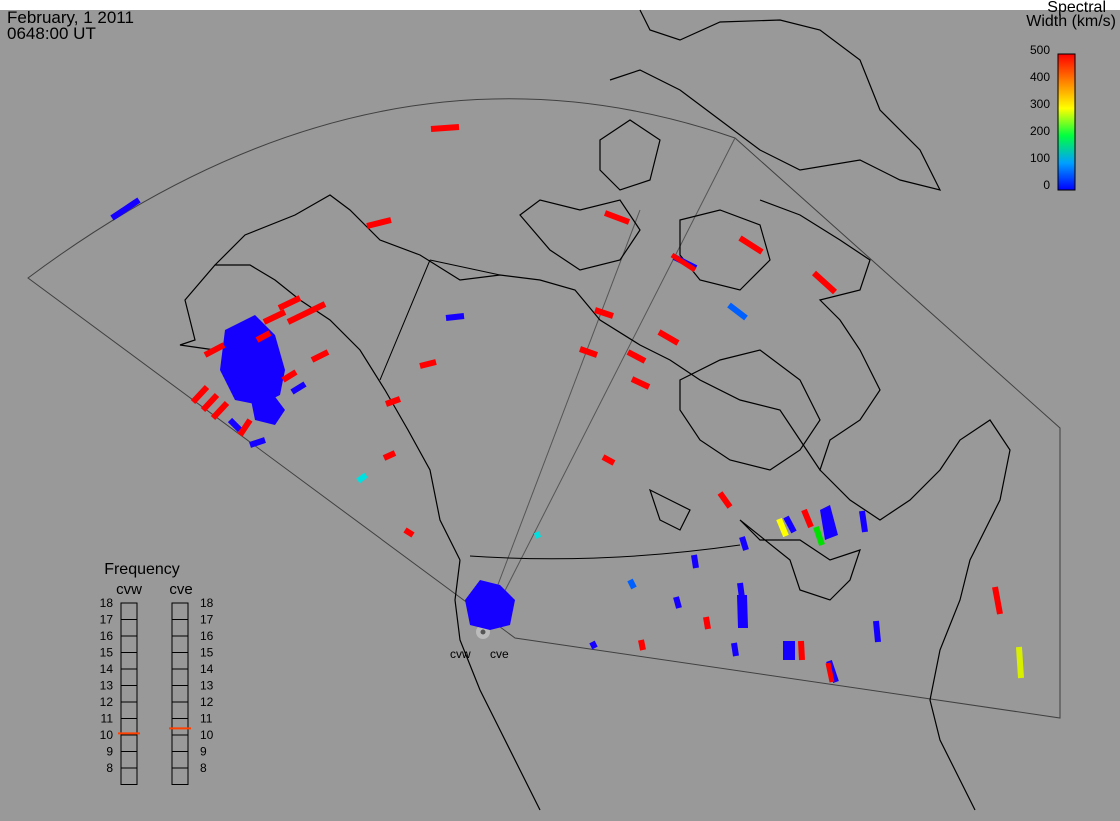 This screenshot has width=1120, height=821. Describe the element at coordinates (157, 685) in the screenshot. I see `frequency-tick-labels: 18 17 16 15 14 13 12 11 10 9 8 18 17 16 15 14 13 12 11 10 9 8` at that location.